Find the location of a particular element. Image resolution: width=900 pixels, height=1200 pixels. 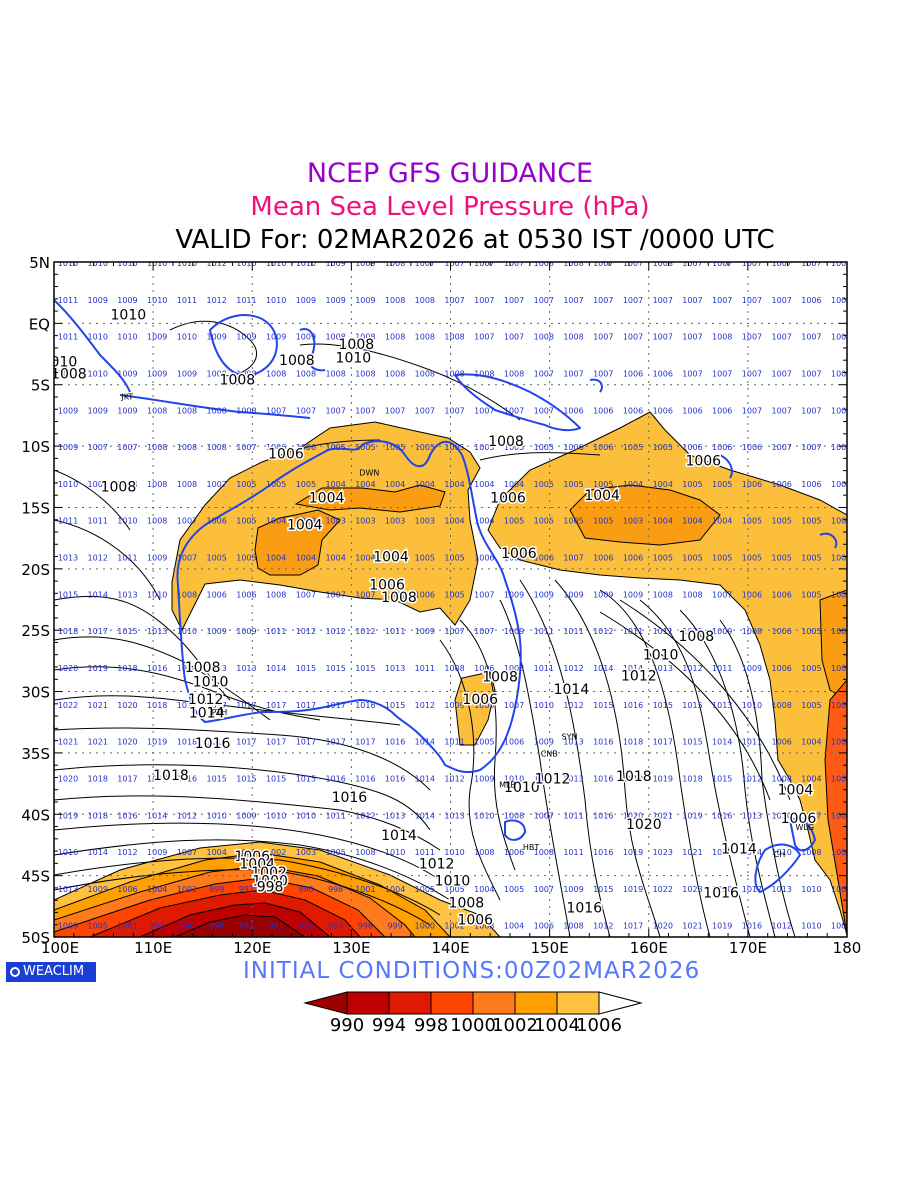

station-value: 1019 is located at coordinates (633, 852).